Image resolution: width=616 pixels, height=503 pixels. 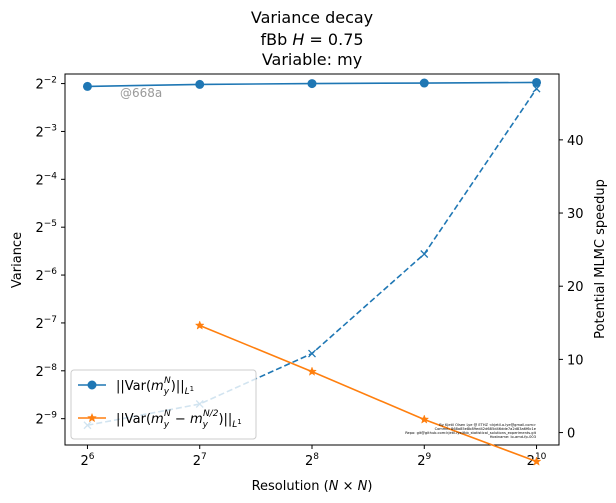 I want to click on x-tick-label-0: 26, so click(x=87, y=460).